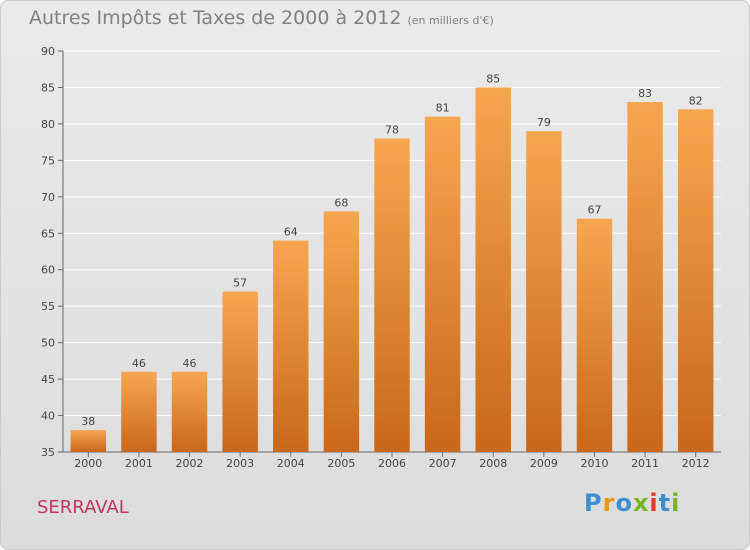  I want to click on bar-value-label: 78, so click(392, 129).